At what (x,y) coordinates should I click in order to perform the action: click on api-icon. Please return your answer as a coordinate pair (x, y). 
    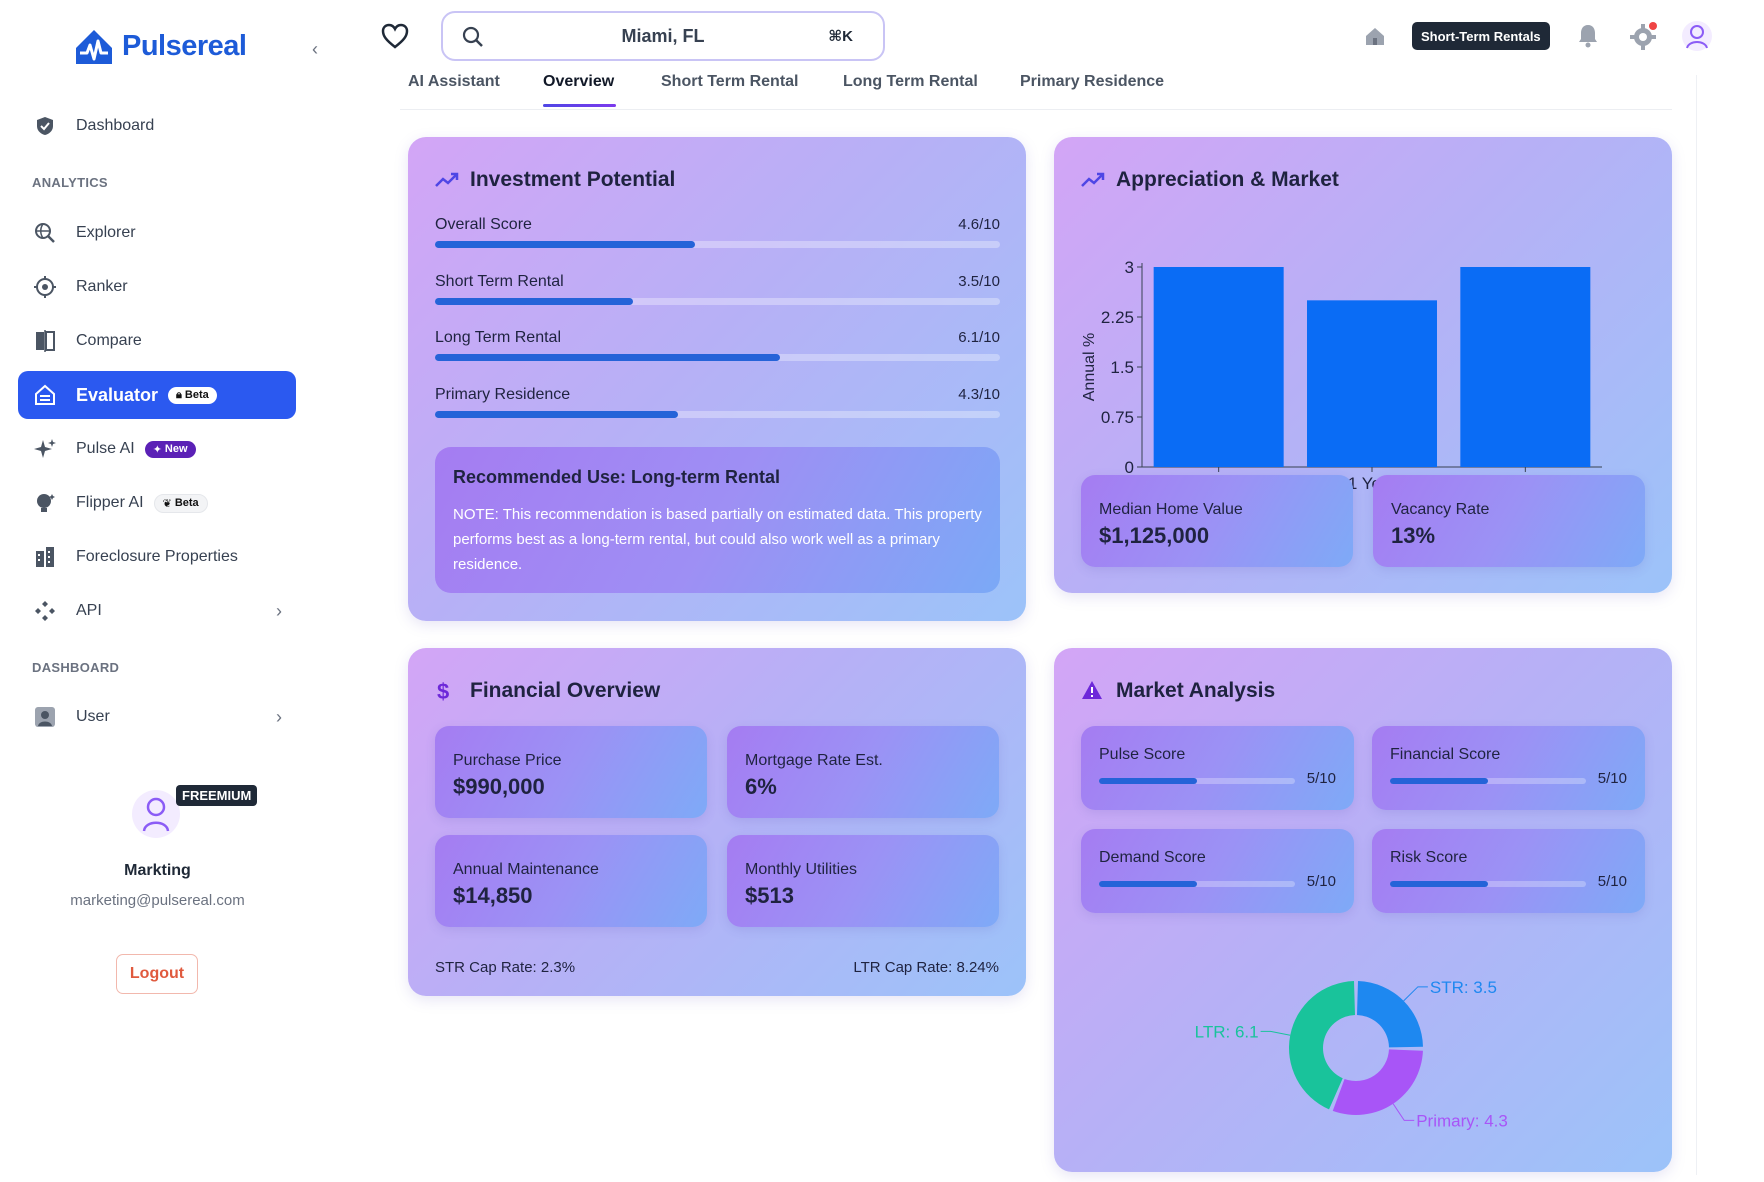
    Looking at the image, I should click on (45, 611).